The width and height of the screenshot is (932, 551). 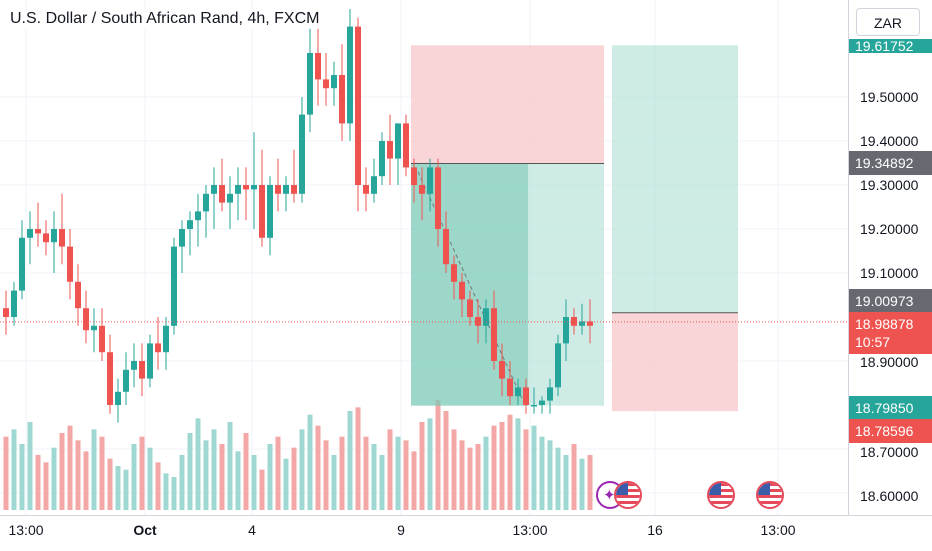 What do you see at coordinates (890, 163) in the screenshot?
I see `entry-price-badge: 19.34892` at bounding box center [890, 163].